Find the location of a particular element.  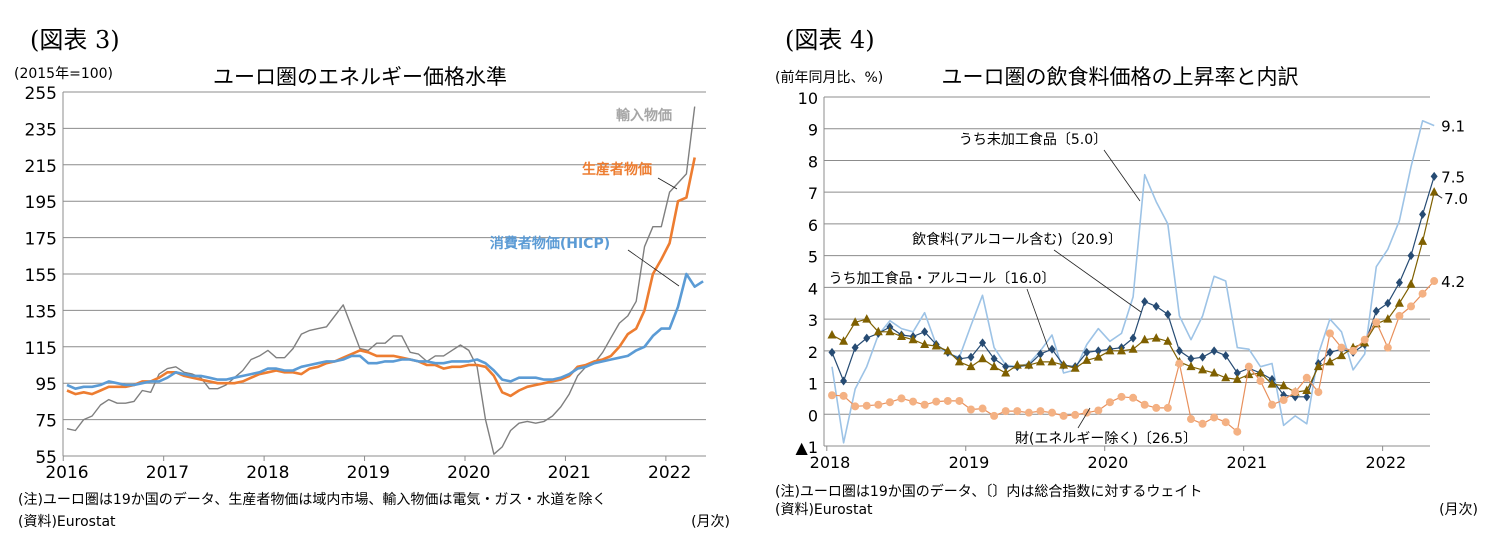

chart2-source: (資料)Eurostat is located at coordinates (824, 510).